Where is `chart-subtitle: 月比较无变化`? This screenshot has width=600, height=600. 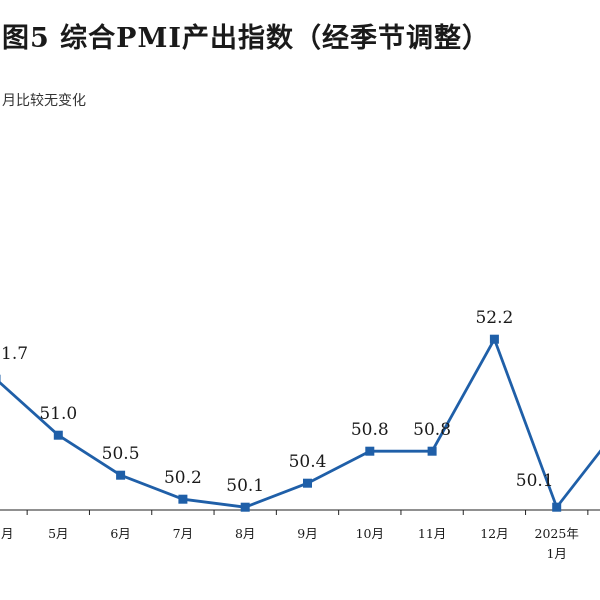
chart-subtitle: 月比较无变化 is located at coordinates (44, 101).